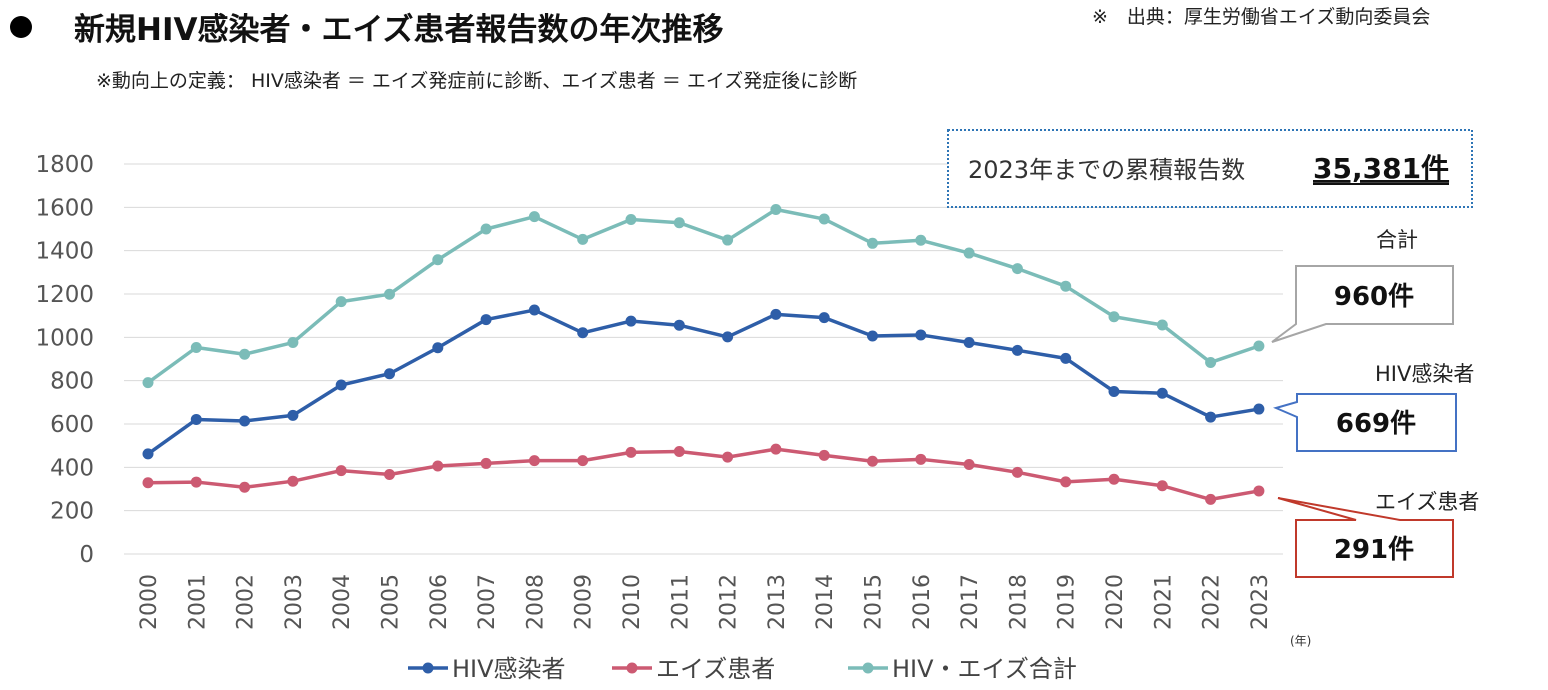 This screenshot has width=1548, height=690. What do you see at coordinates (969, 253) in the screenshot?
I see `point-total-2017` at bounding box center [969, 253].